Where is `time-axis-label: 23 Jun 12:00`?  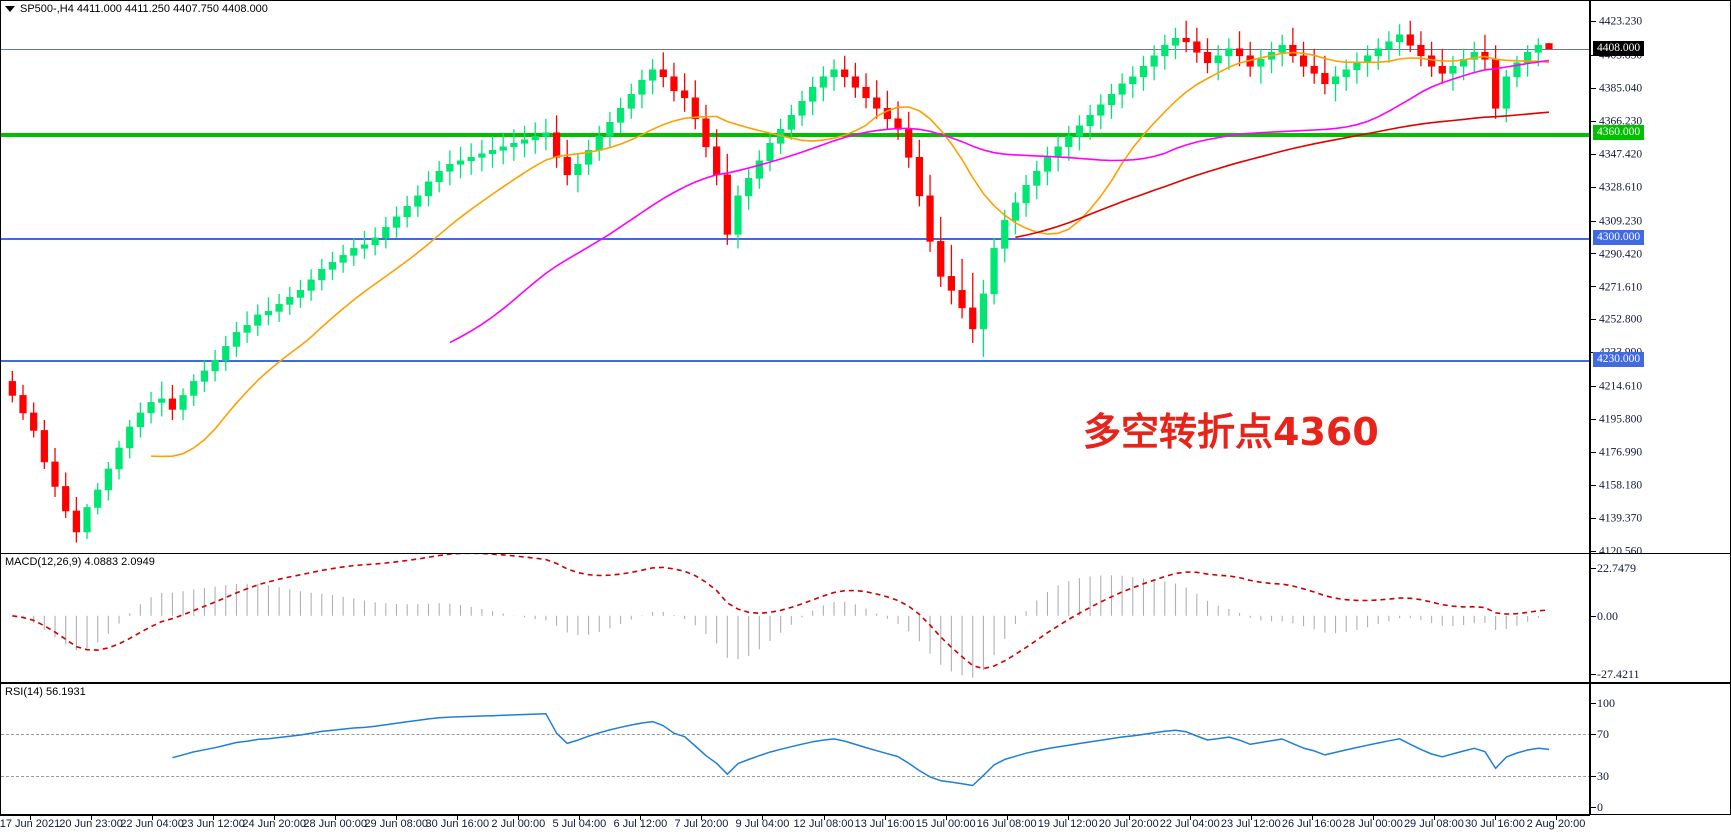 time-axis-label: 23 Jun 12:00 is located at coordinates (213, 824).